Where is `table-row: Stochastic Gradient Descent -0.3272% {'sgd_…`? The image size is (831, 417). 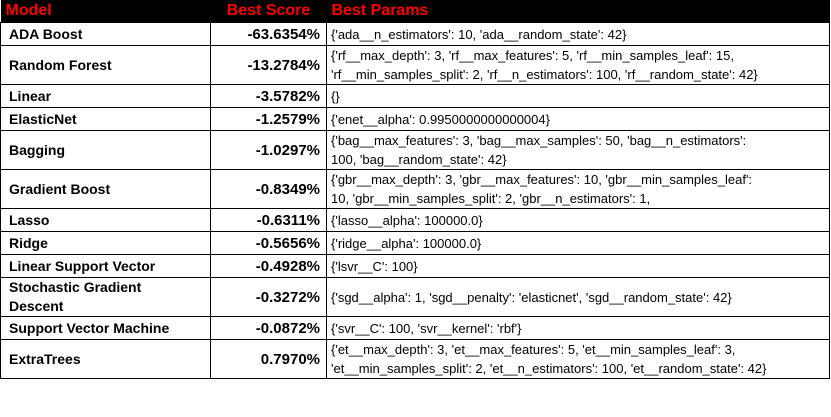 table-row: Stochastic Gradient Descent -0.3272% {'sgd_… is located at coordinates (415, 297).